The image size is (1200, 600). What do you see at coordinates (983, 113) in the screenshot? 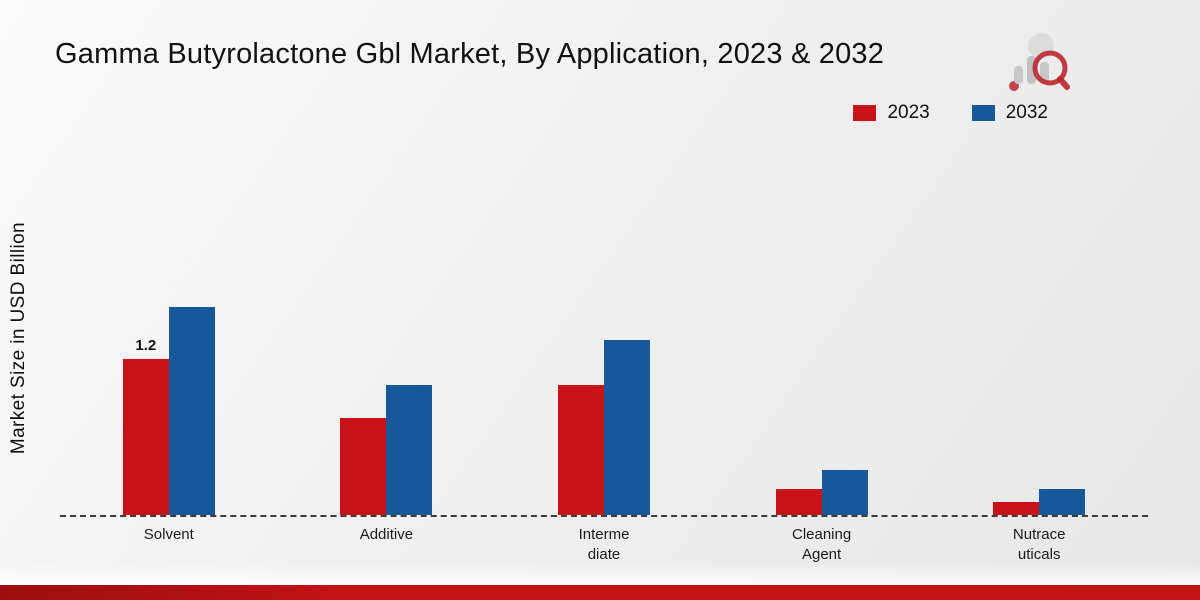
I see `legend-swatch-2032` at bounding box center [983, 113].